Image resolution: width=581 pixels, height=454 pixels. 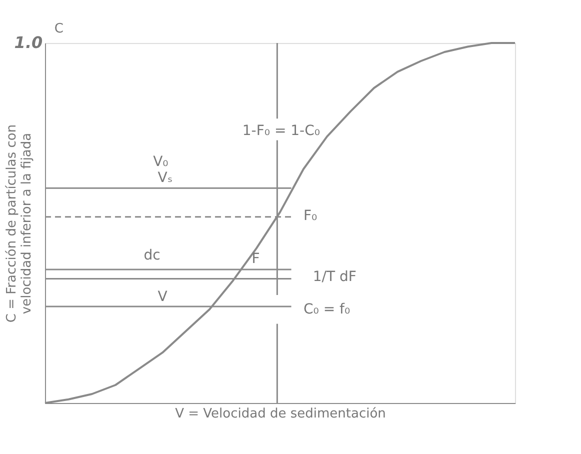 What do you see at coordinates (59, 29) in the screenshot?
I see `text: C` at bounding box center [59, 29].